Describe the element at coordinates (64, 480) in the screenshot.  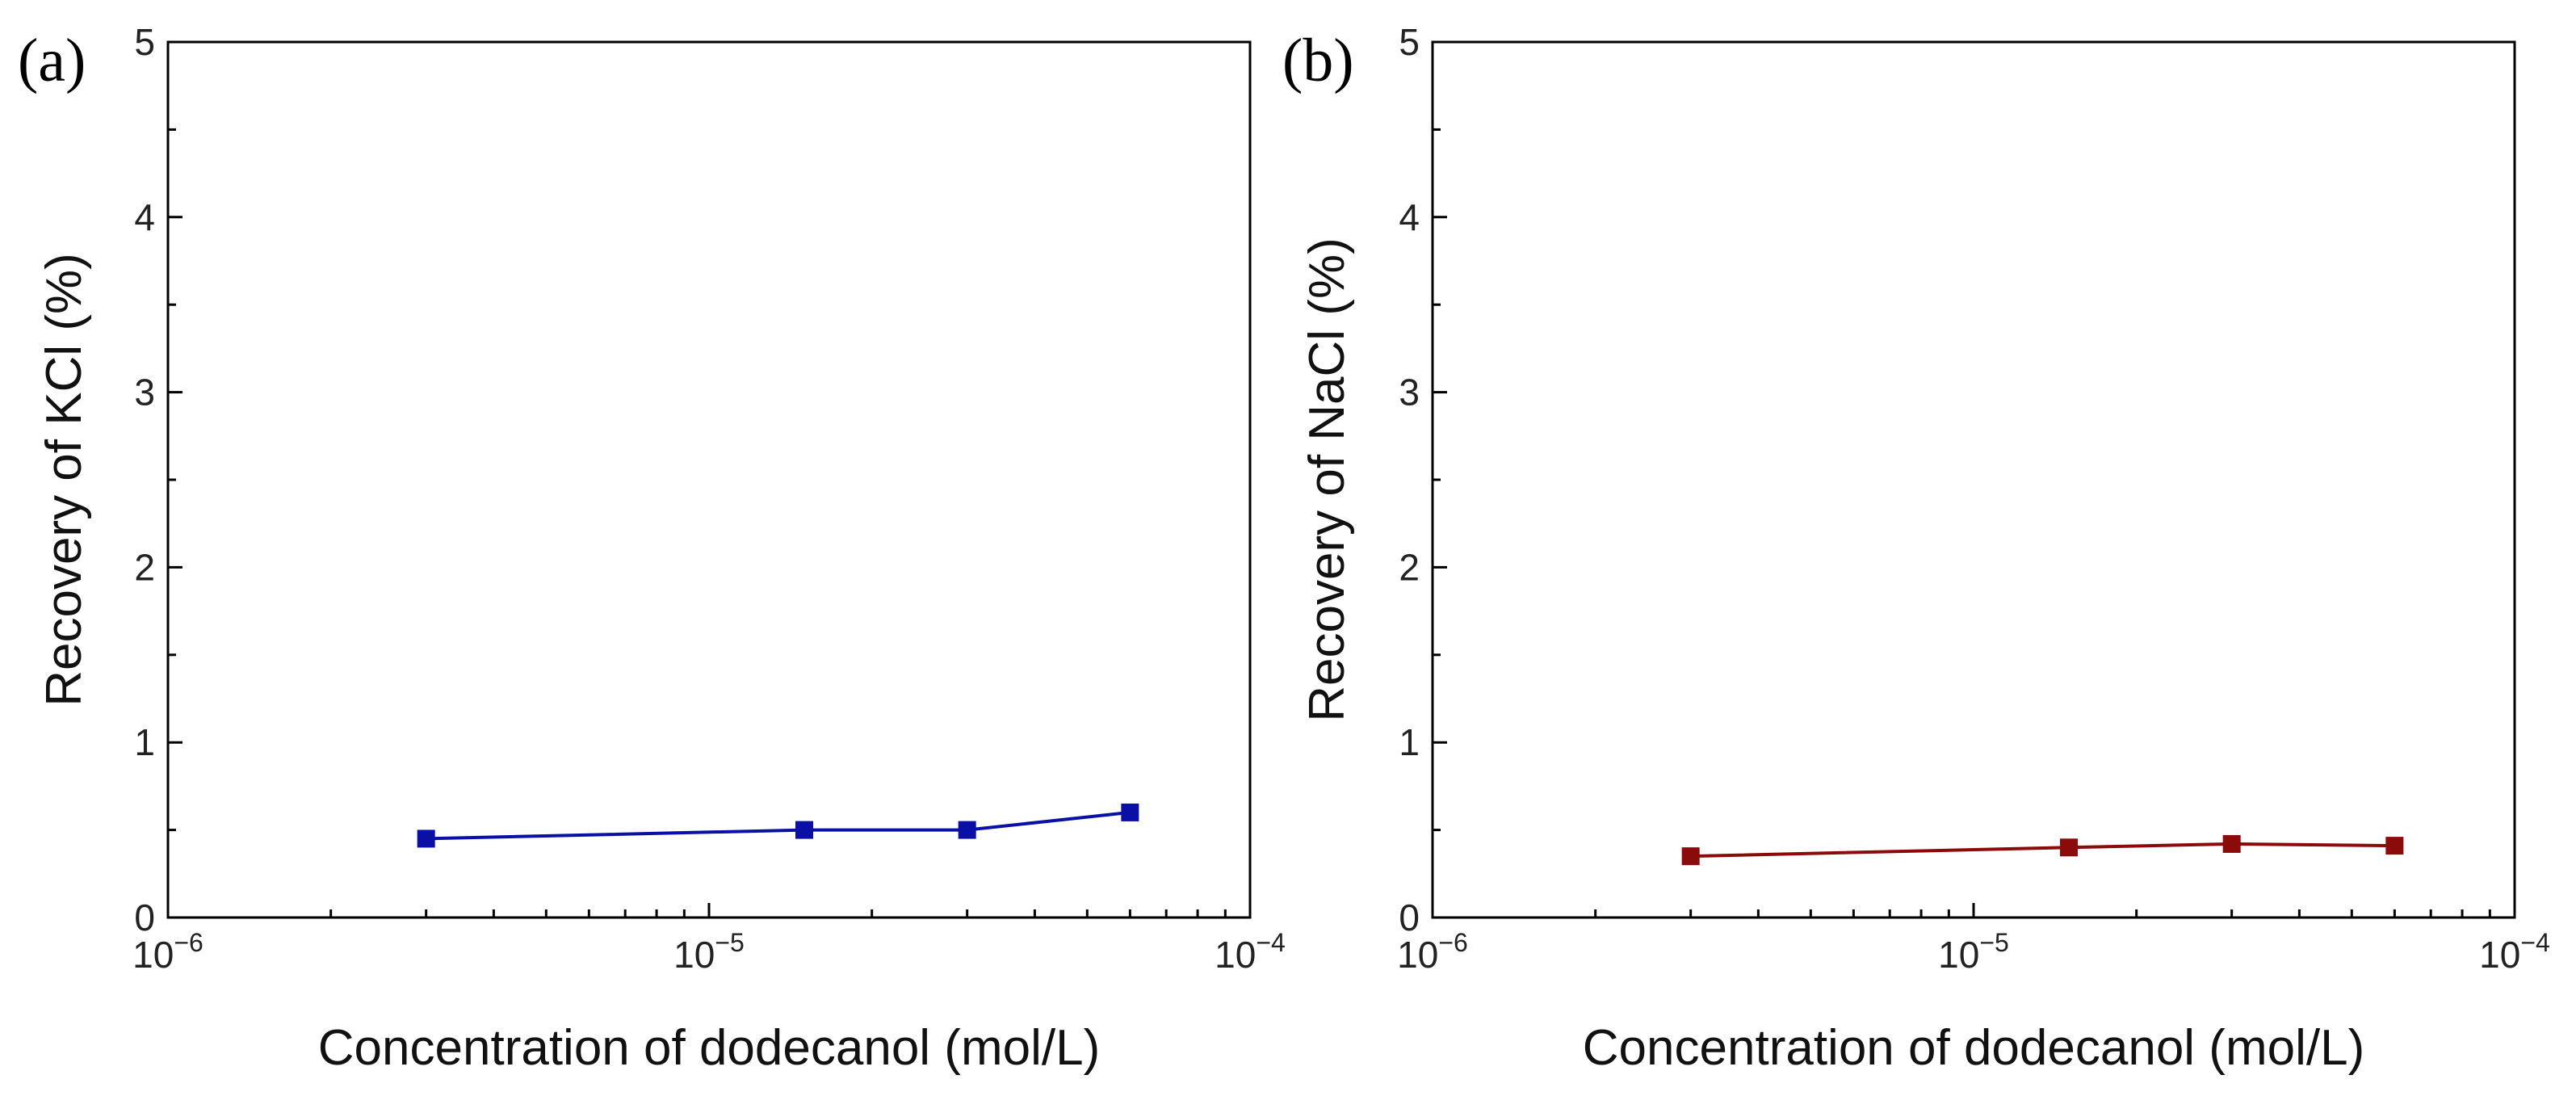
I see `y-axis-title: Recovery of KCl (%)` at that location.